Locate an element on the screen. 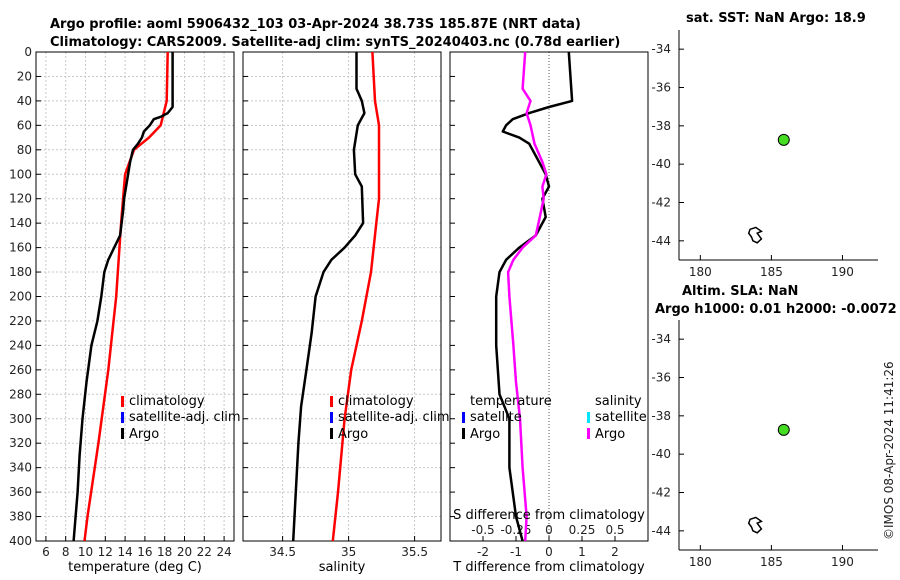 The height and width of the screenshot is (580, 900). series-climatology is located at coordinates (356, 296).